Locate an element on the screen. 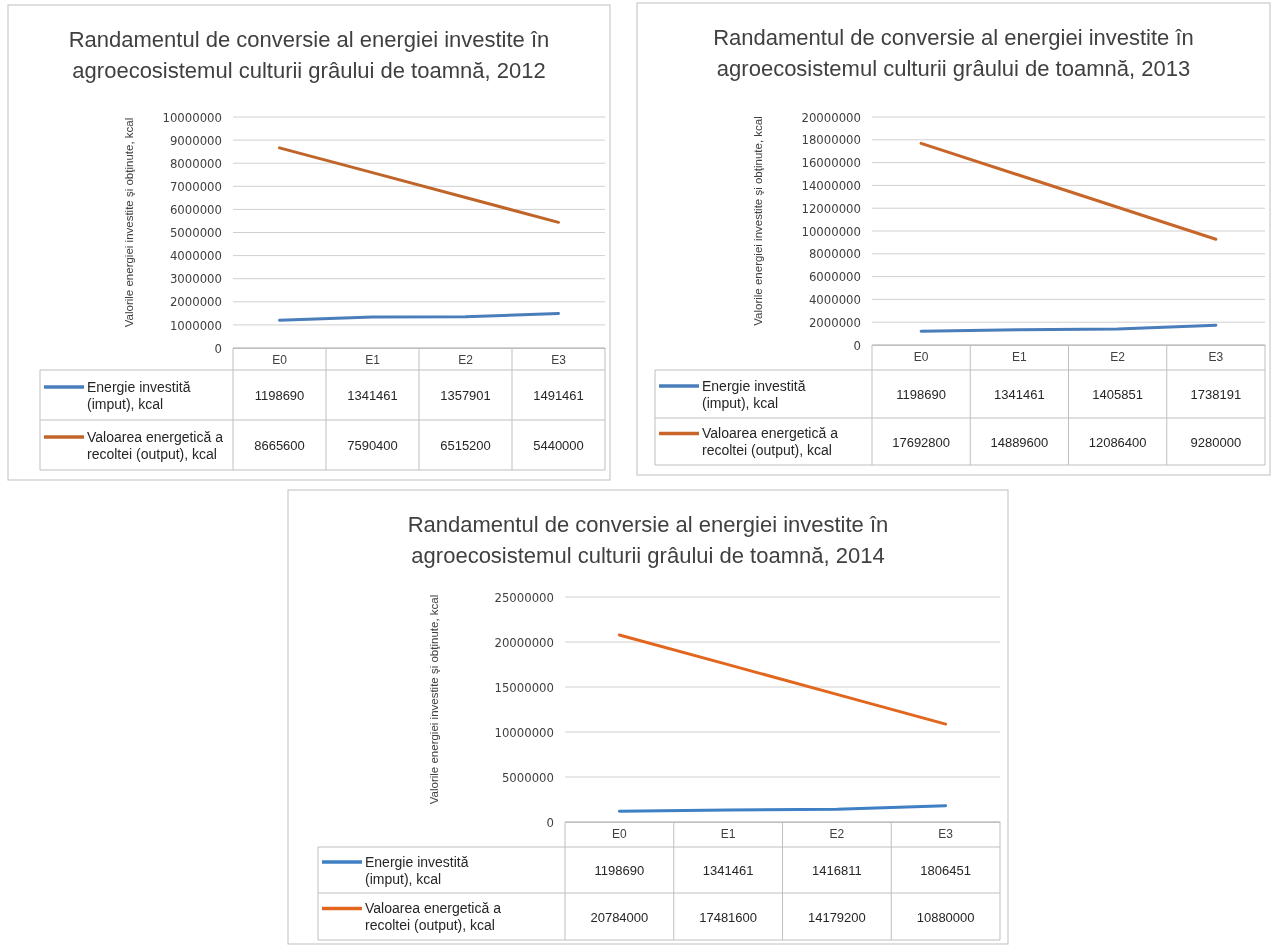 This screenshot has height=946, width=1275. data-label: 1416811 is located at coordinates (837, 870).